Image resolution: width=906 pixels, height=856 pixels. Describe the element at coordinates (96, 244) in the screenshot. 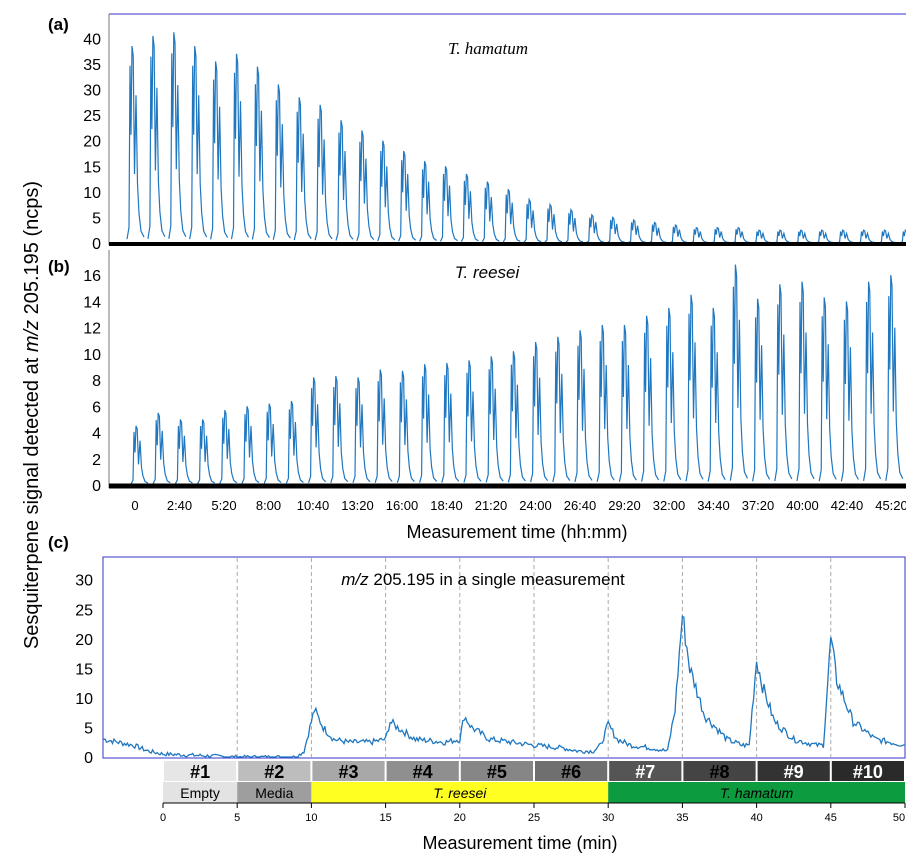

I see `panel-a-ytick-label: 0` at that location.